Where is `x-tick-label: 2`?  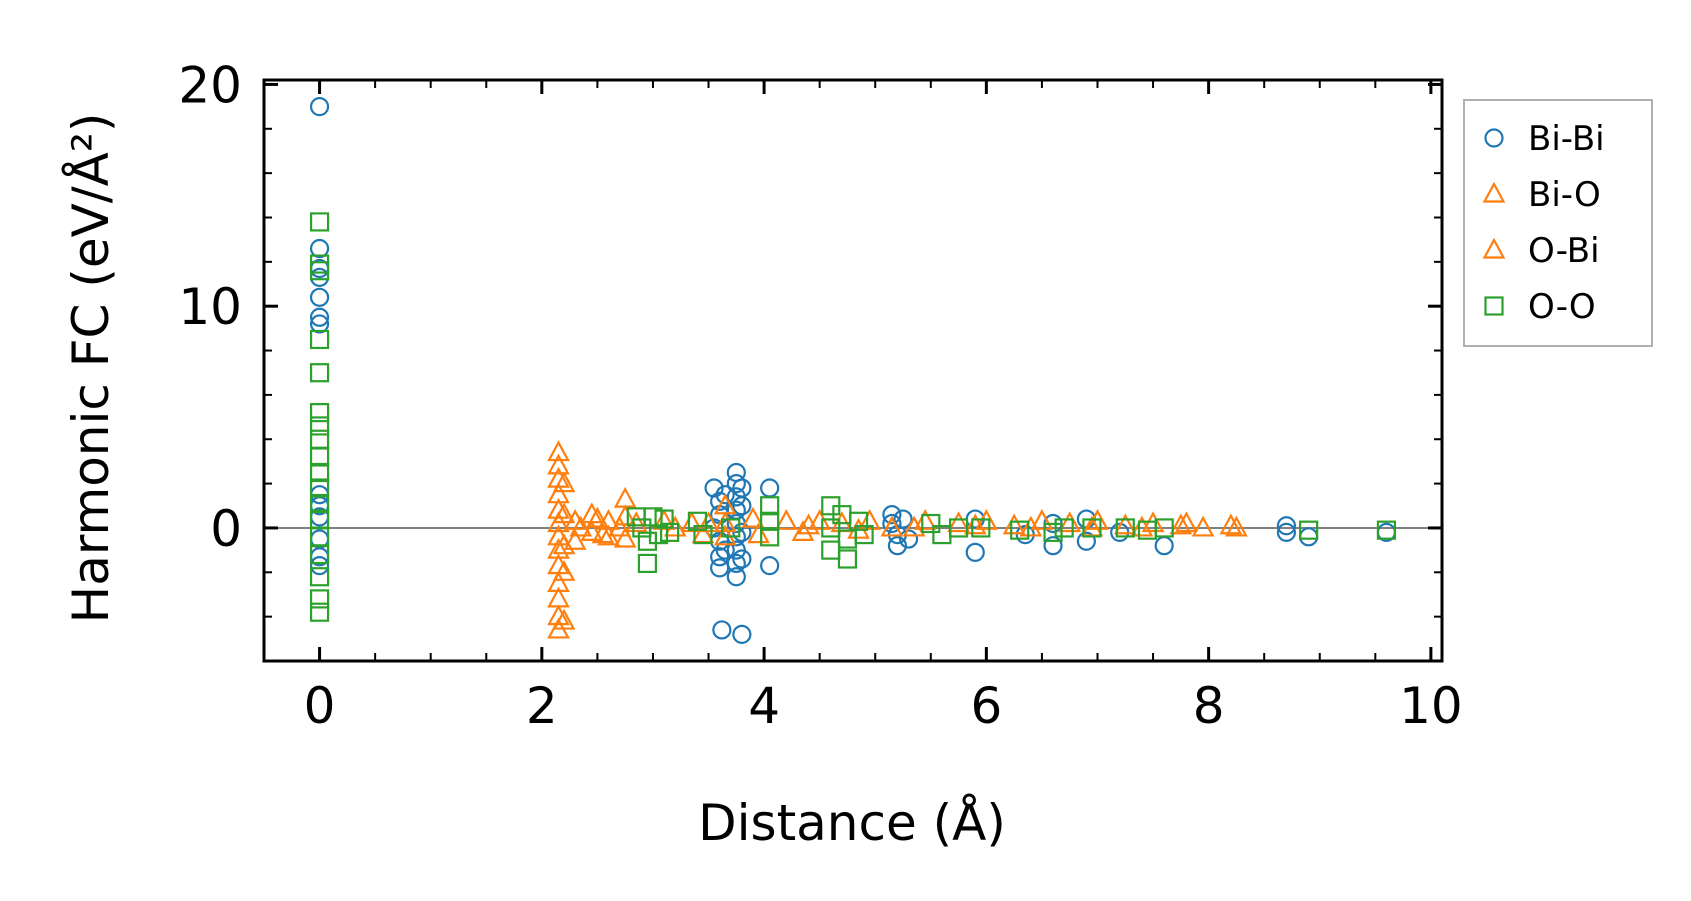
x-tick-label: 2 is located at coordinates (542, 706).